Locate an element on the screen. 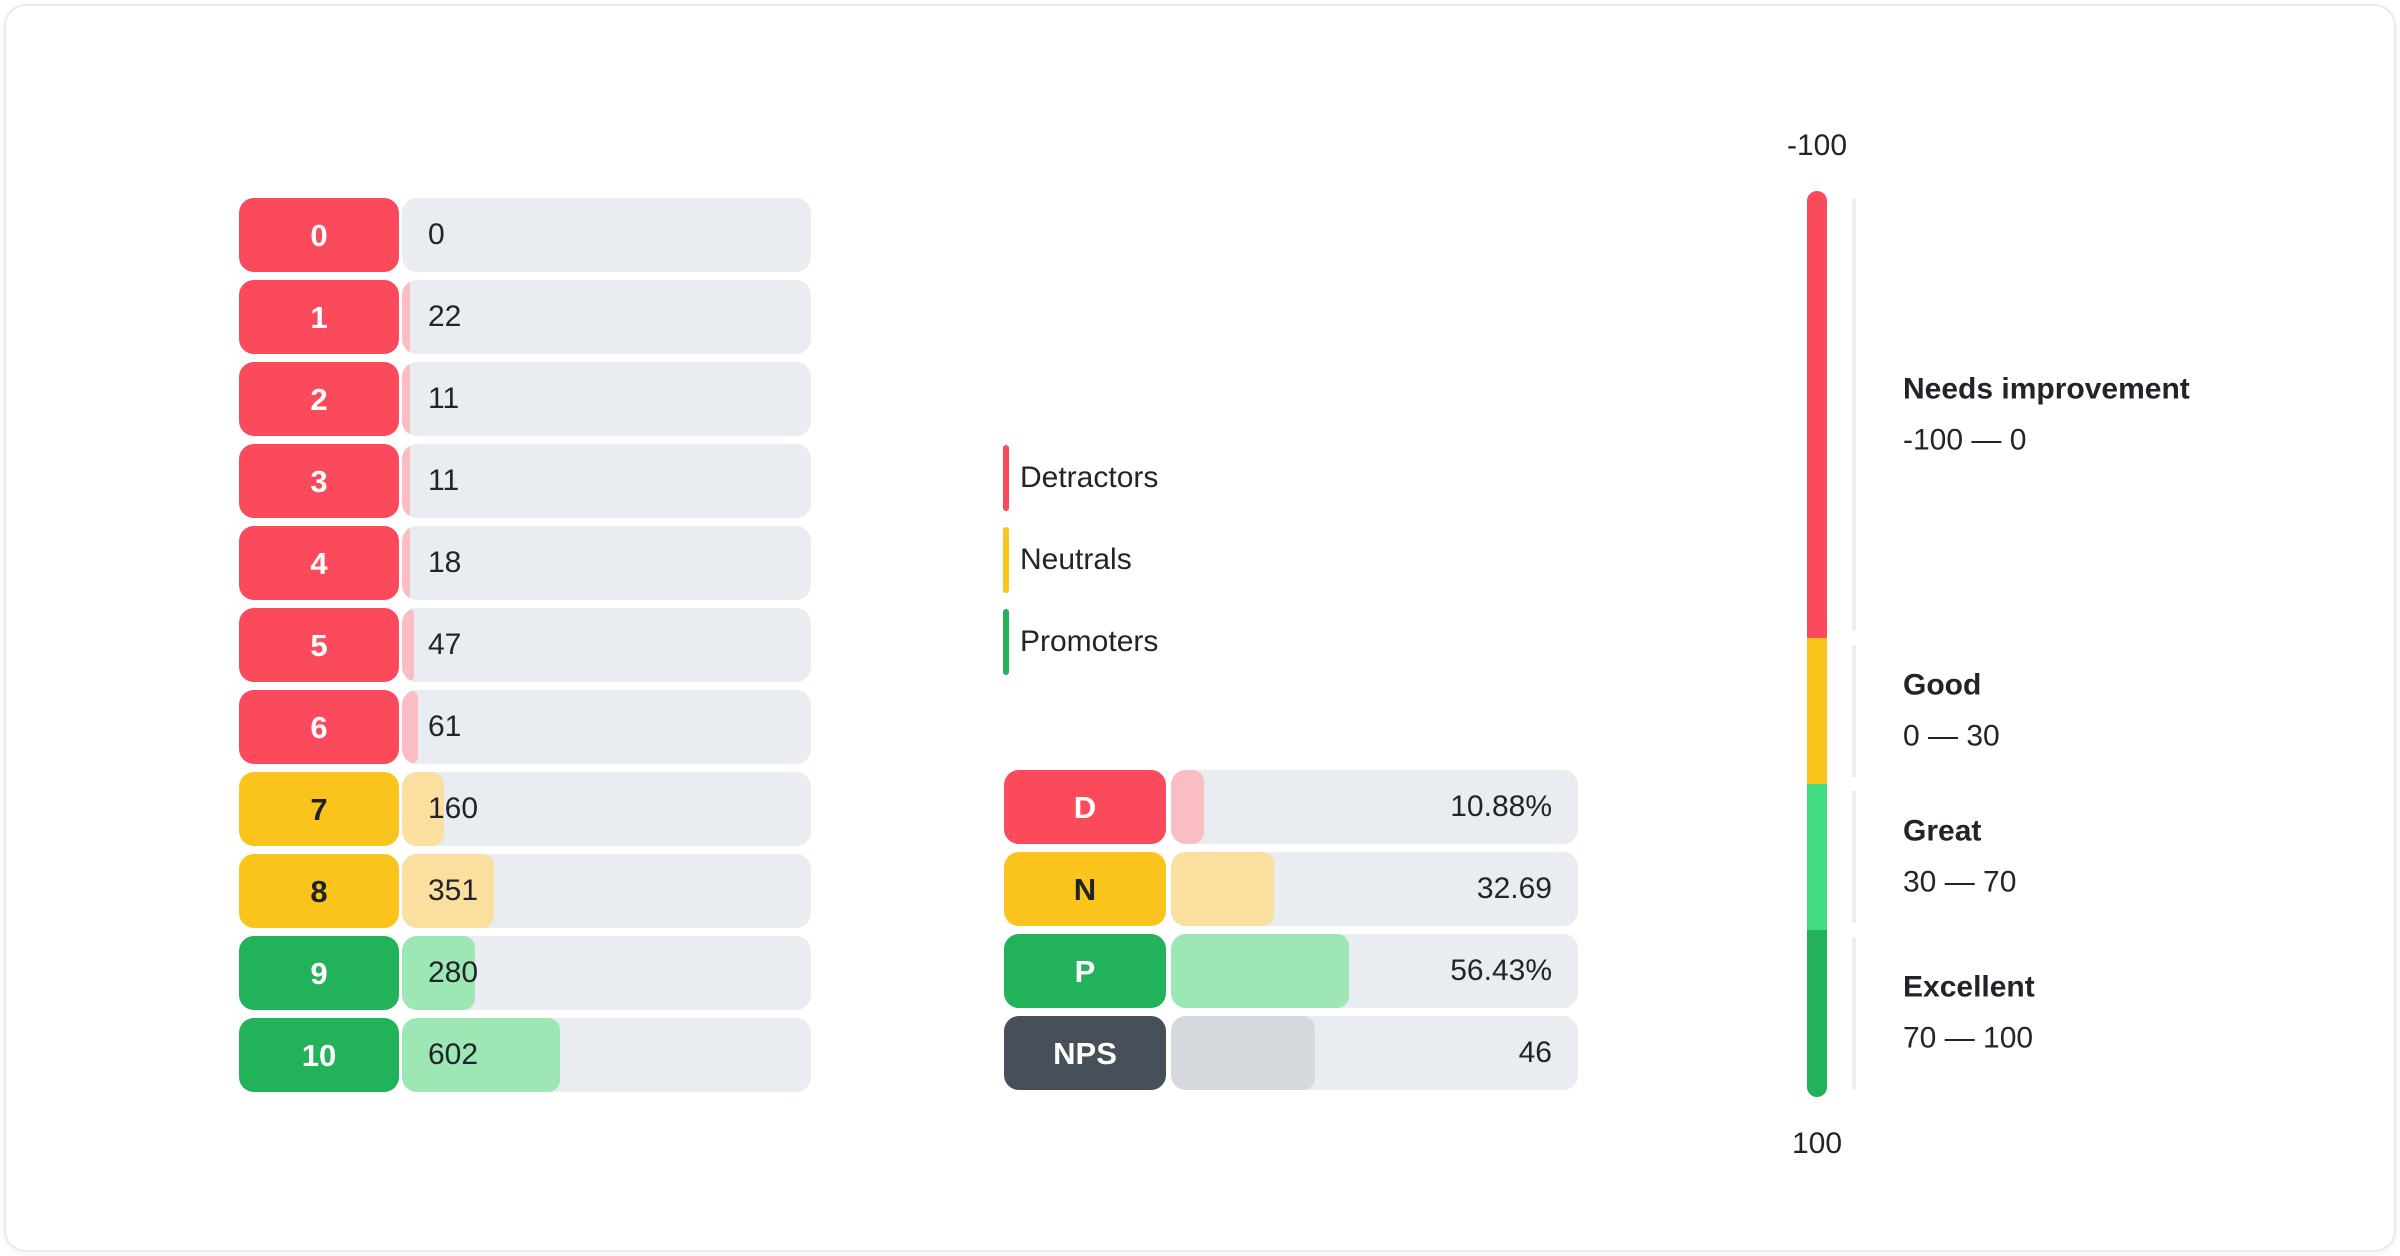 The width and height of the screenshot is (2400, 1256). score-pill-7: 7 is located at coordinates (319, 809).